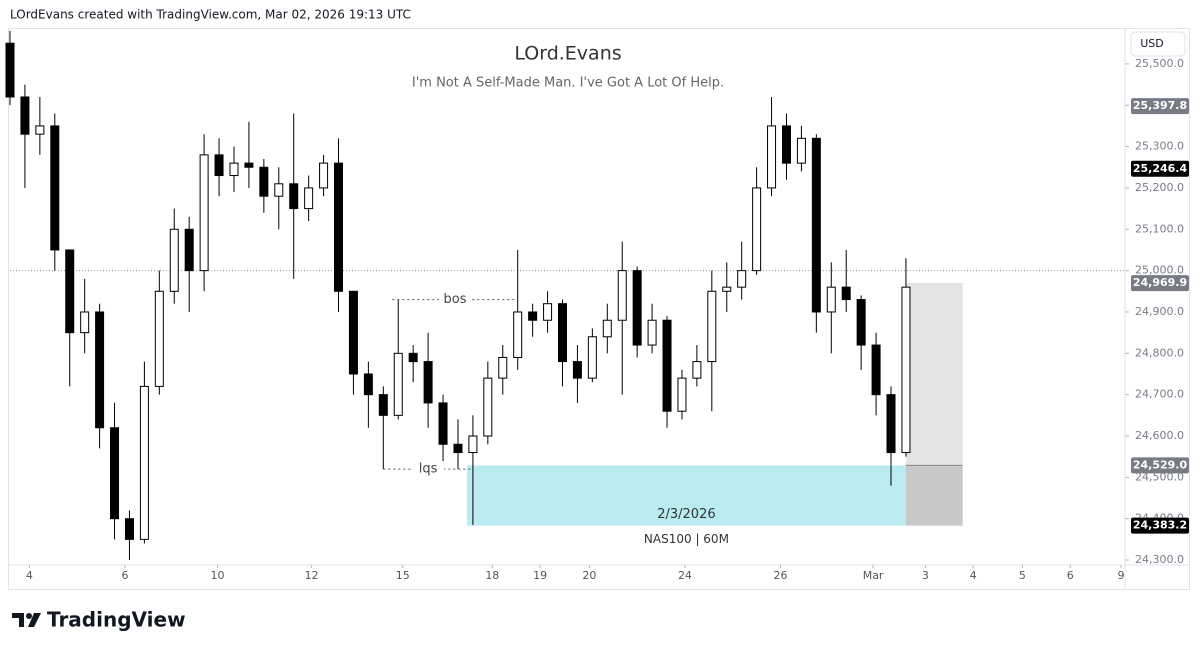 The width and height of the screenshot is (1200, 655). What do you see at coordinates (1159, 270) in the screenshot?
I see `y-tick-label: 25,000.0` at bounding box center [1159, 270].